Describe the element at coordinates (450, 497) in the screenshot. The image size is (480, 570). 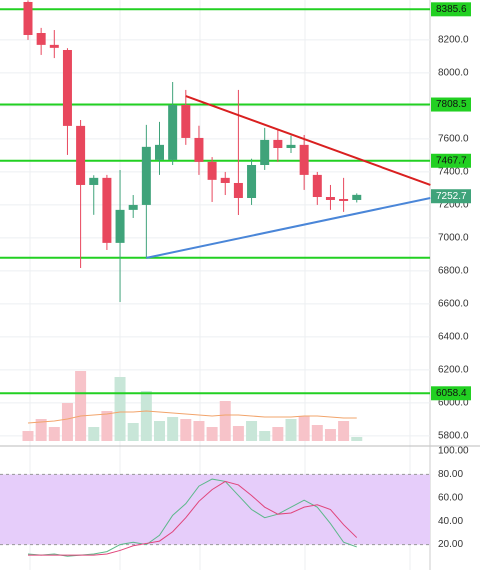
I see `y-tick-label: 60.00` at that location.